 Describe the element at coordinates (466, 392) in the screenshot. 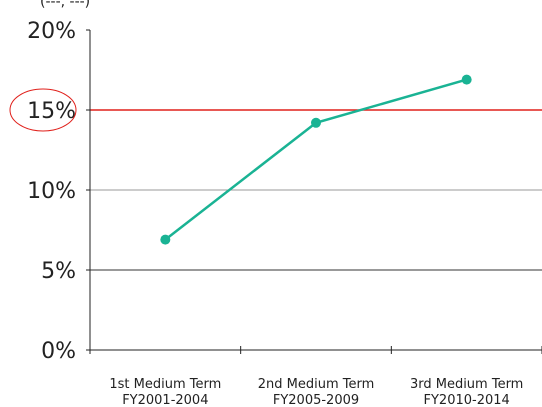

I see `x-tick-label: 3rd Medium Term FY2010-2014` at that location.